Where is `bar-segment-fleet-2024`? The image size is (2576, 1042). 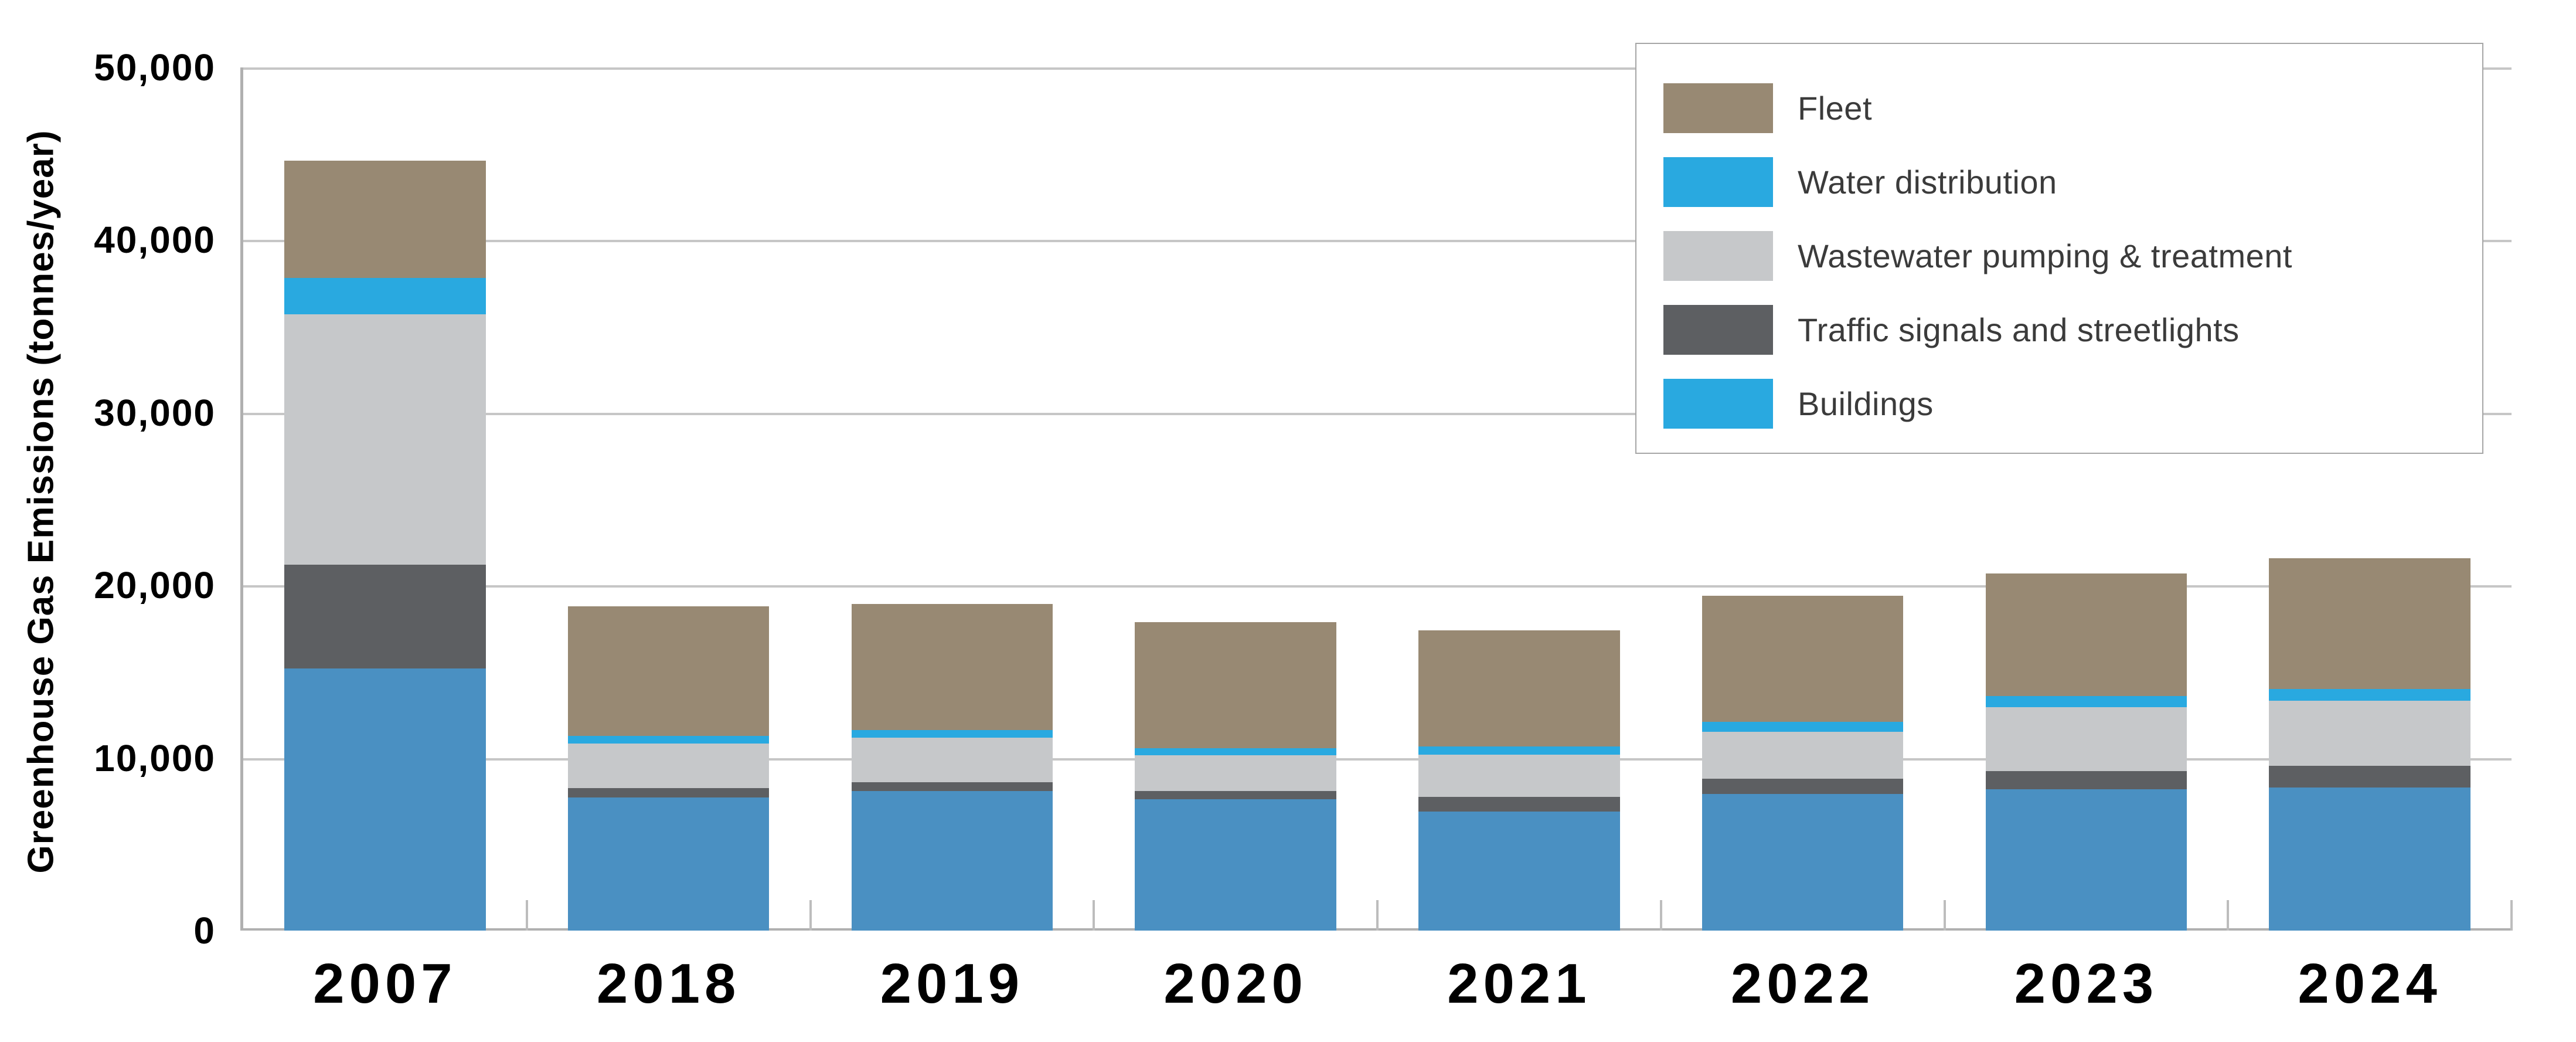
bar-segment-fleet-2024 is located at coordinates (2369, 624).